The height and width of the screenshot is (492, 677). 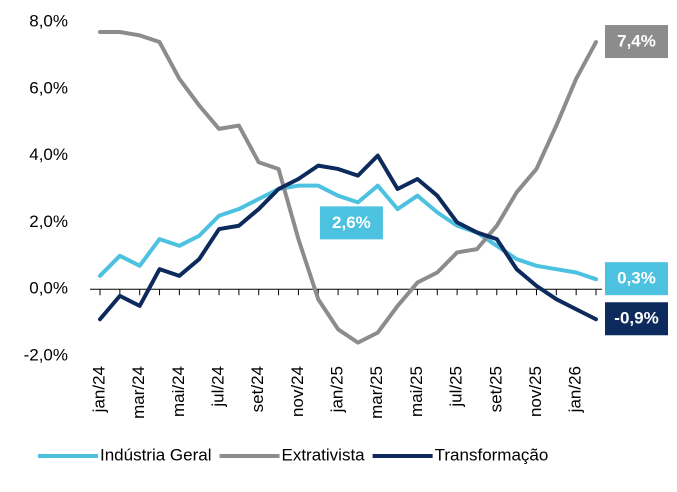 I want to click on y-tick-label: 8,0%, so click(x=48, y=20).